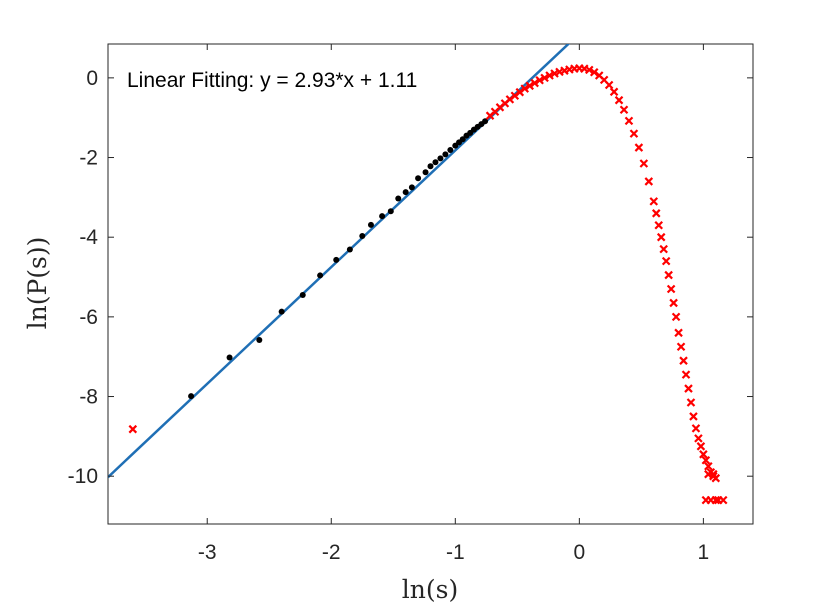  What do you see at coordinates (331, 552) in the screenshot?
I see `x-tick-label: -2` at bounding box center [331, 552].